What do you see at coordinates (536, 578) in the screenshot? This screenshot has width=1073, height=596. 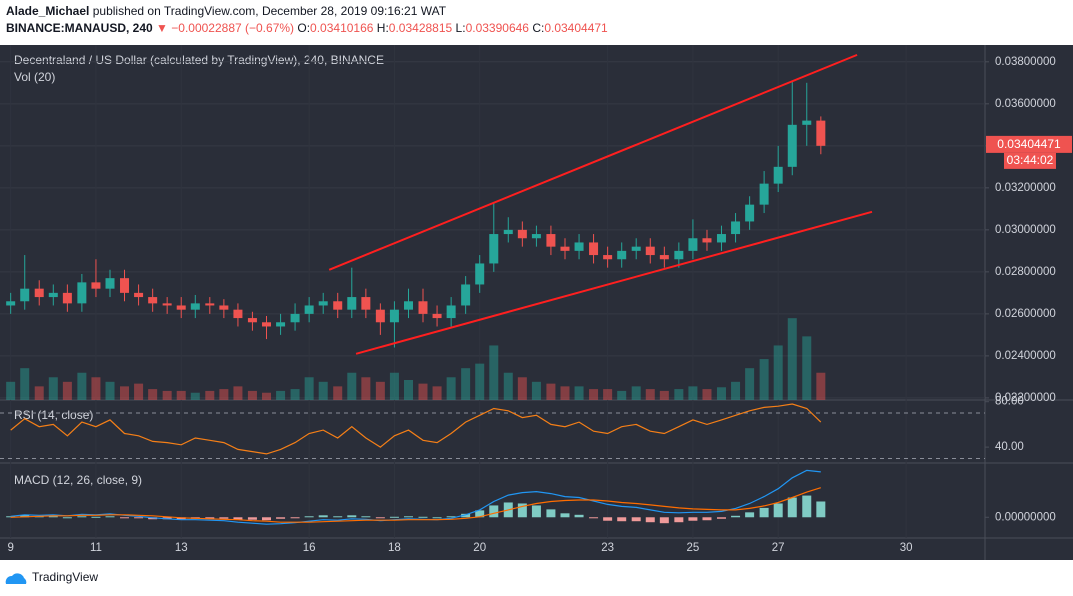 I see `footer-background` at bounding box center [536, 578].